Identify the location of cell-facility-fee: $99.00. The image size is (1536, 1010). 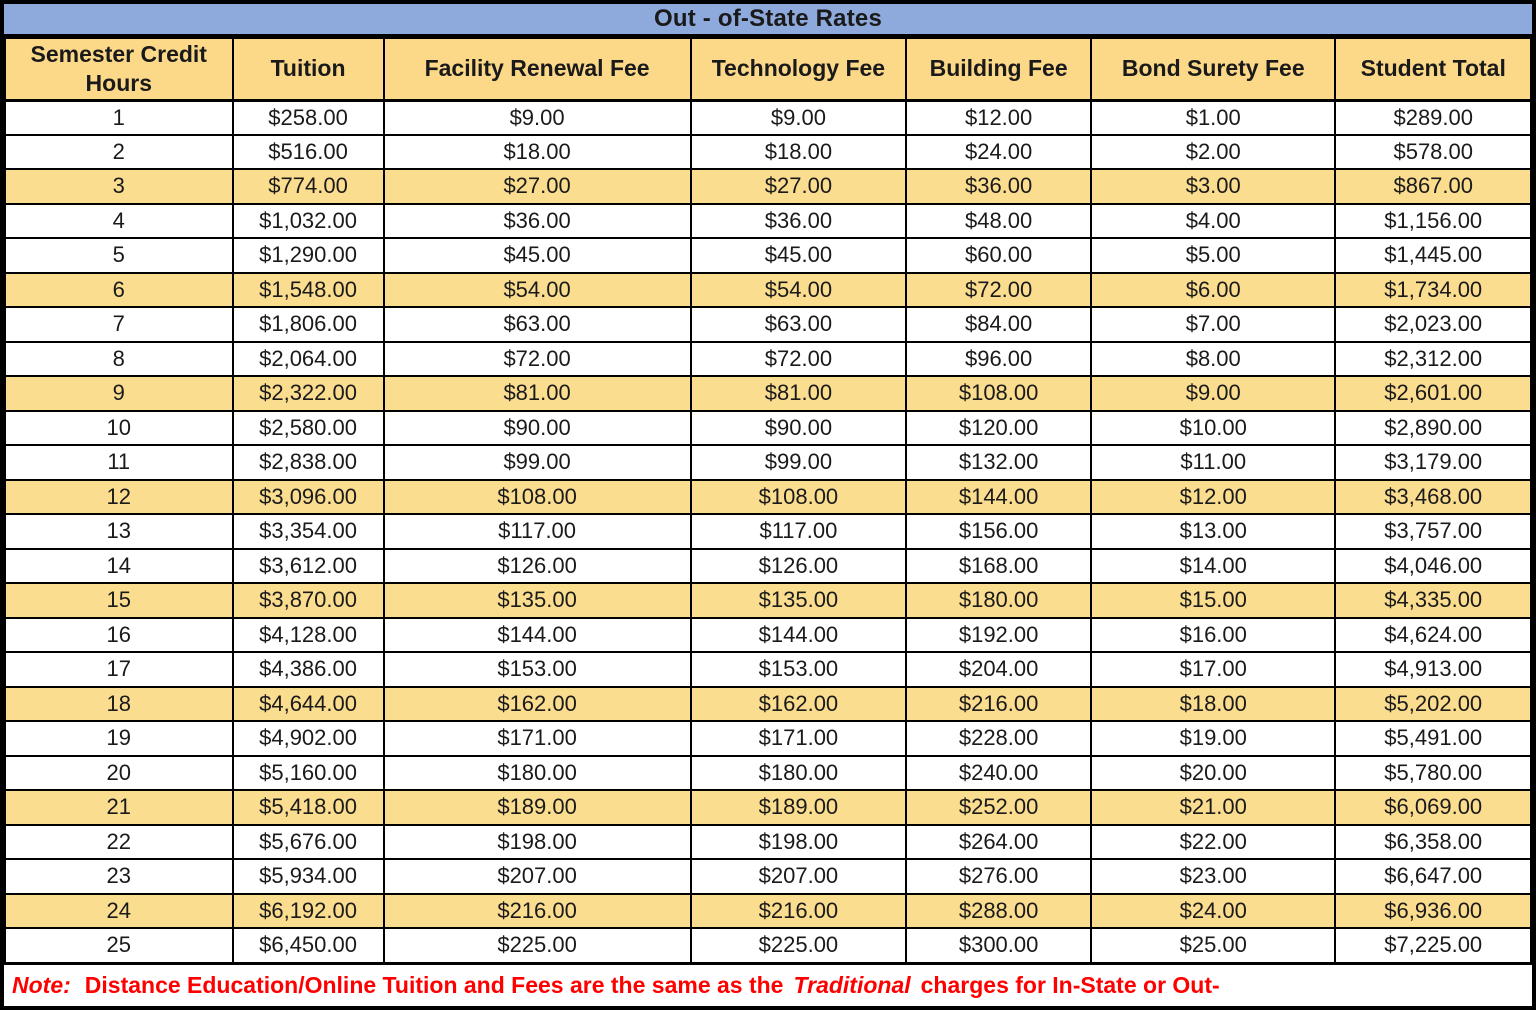
(537, 462).